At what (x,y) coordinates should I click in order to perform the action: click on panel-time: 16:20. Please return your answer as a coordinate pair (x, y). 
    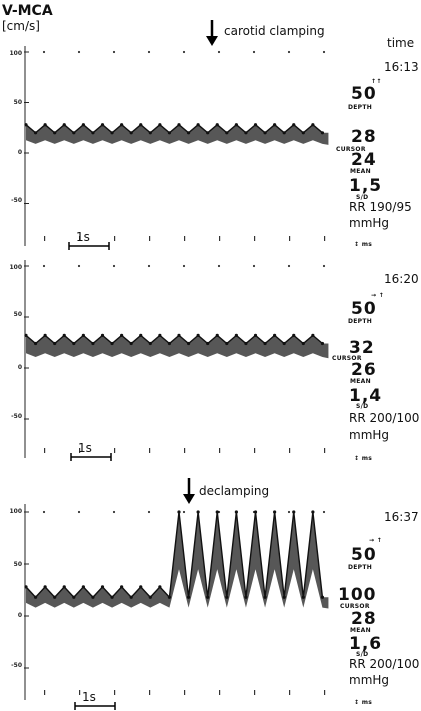
    Looking at the image, I should click on (401, 279).